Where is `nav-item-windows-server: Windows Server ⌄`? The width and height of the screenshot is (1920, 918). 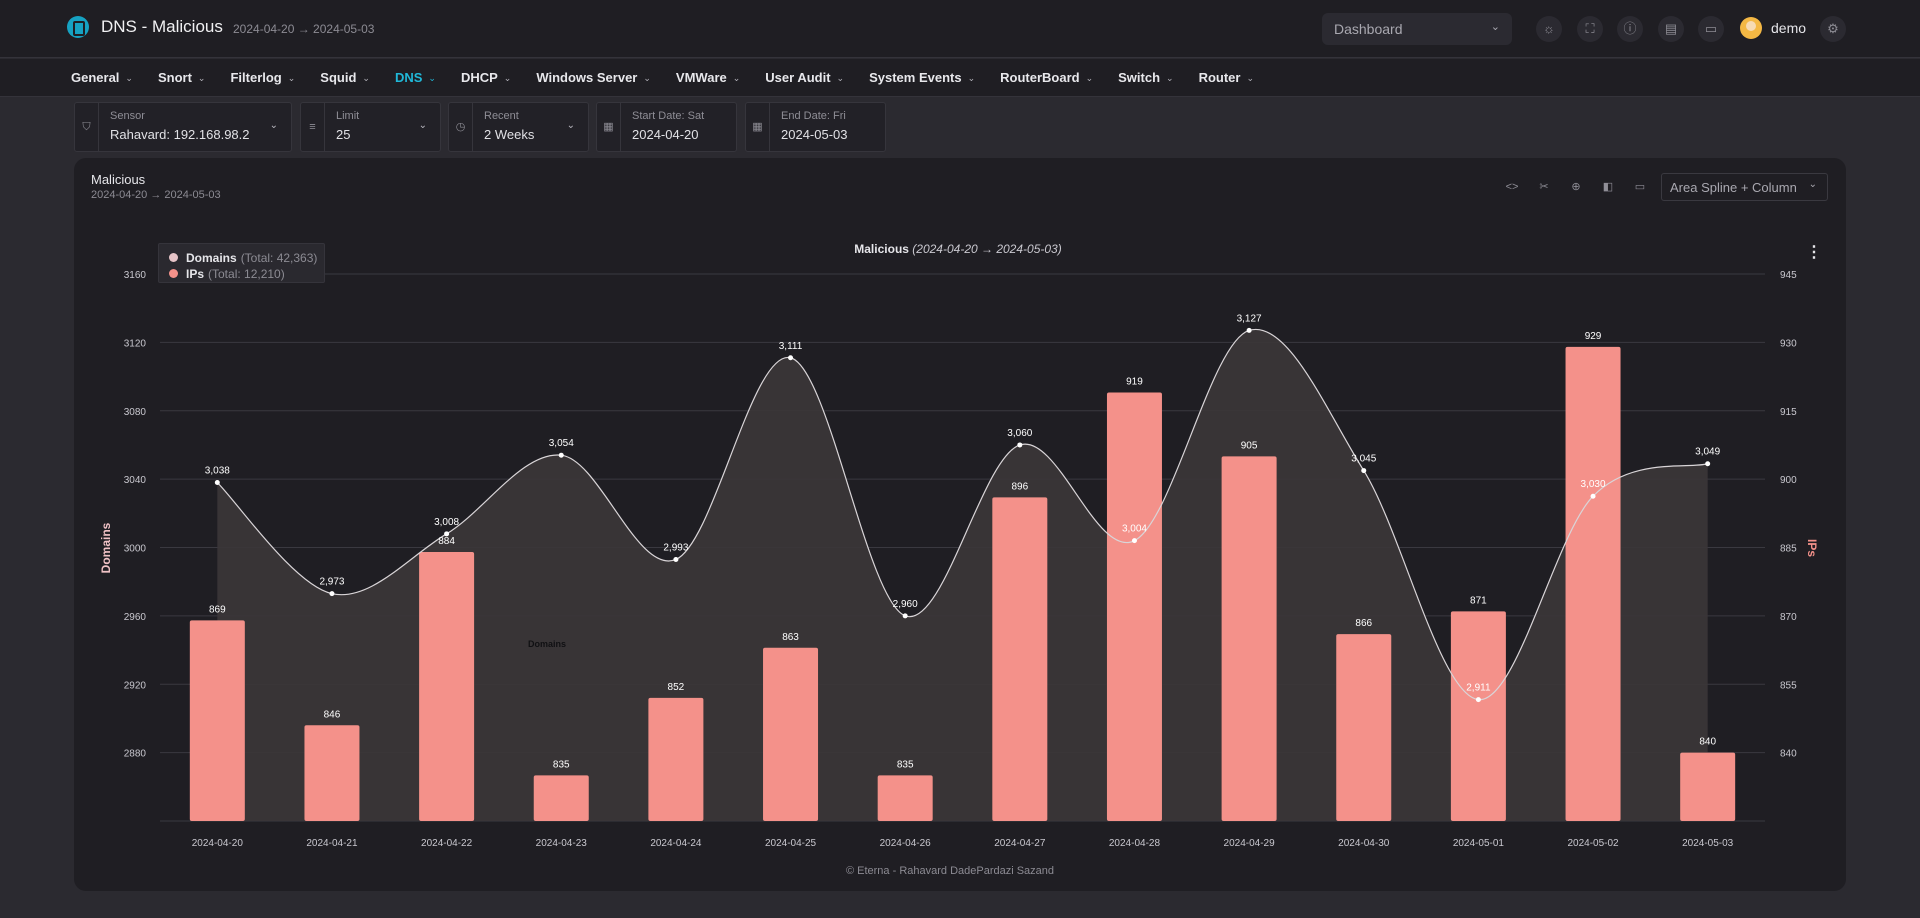 nav-item-windows-server: Windows Server ⌄ is located at coordinates (593, 78).